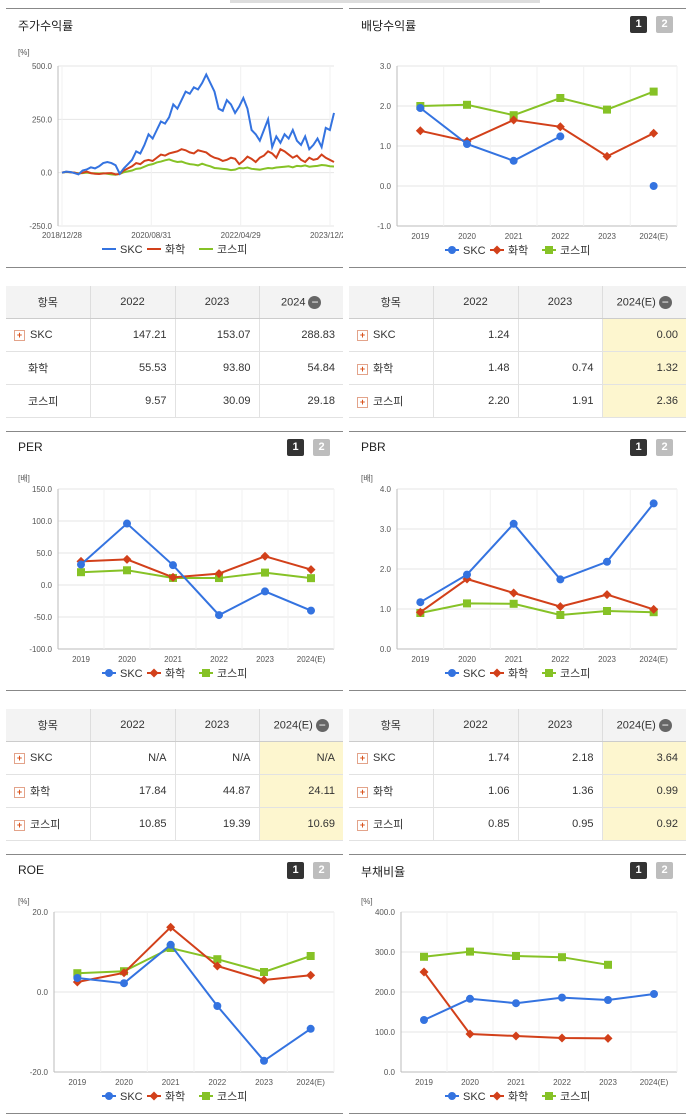 This screenshot has width=691, height=1115. What do you see at coordinates (40, 226) in the screenshot?
I see `y-tick-label: -250.0` at bounding box center [40, 226].